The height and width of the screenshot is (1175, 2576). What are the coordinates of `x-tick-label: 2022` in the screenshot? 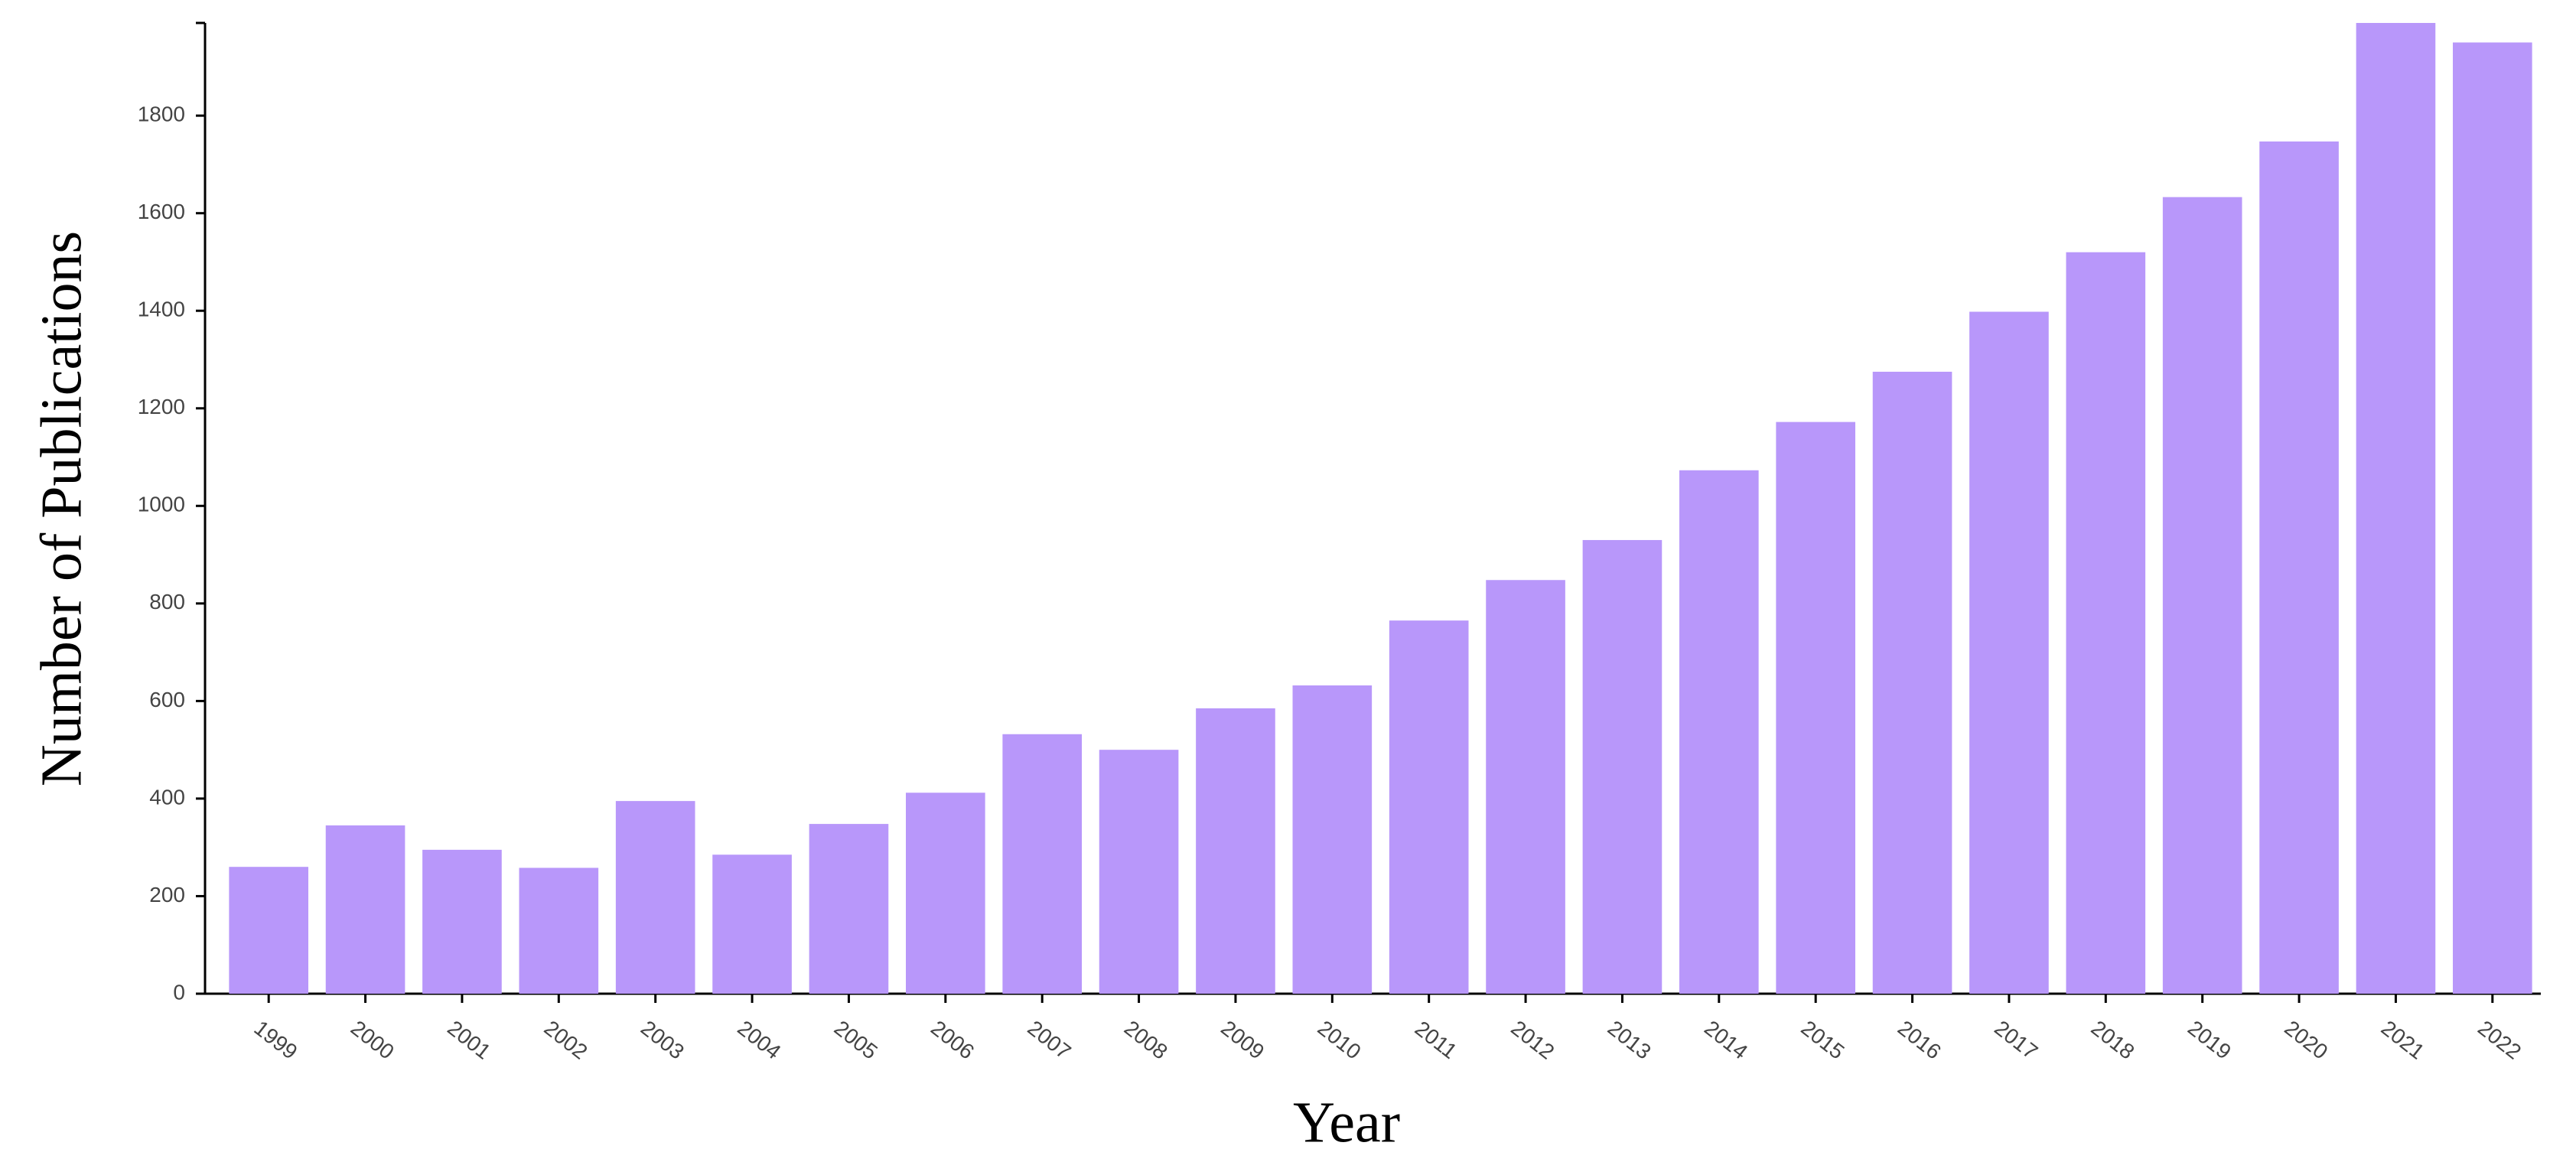 It's located at (2500, 1040).